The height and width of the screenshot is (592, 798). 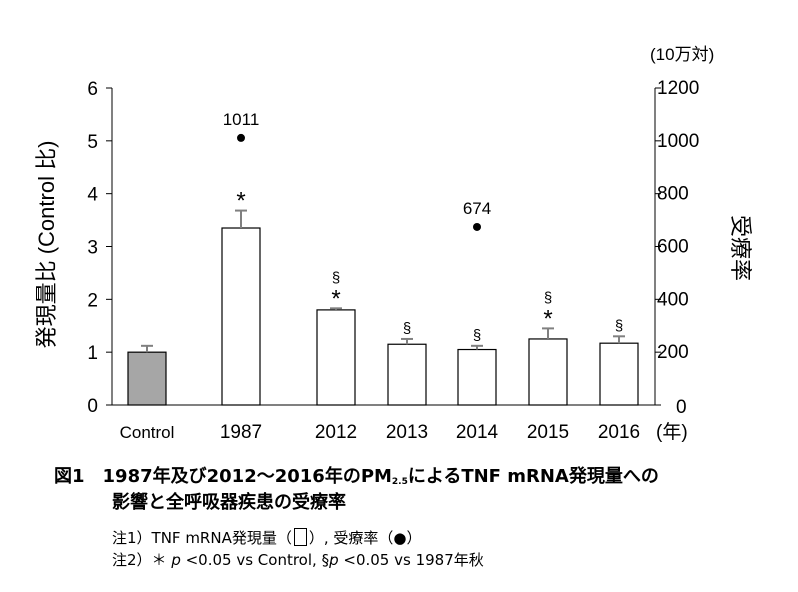 I want to click on y2-tick-label: 1200, so click(x=678, y=88).